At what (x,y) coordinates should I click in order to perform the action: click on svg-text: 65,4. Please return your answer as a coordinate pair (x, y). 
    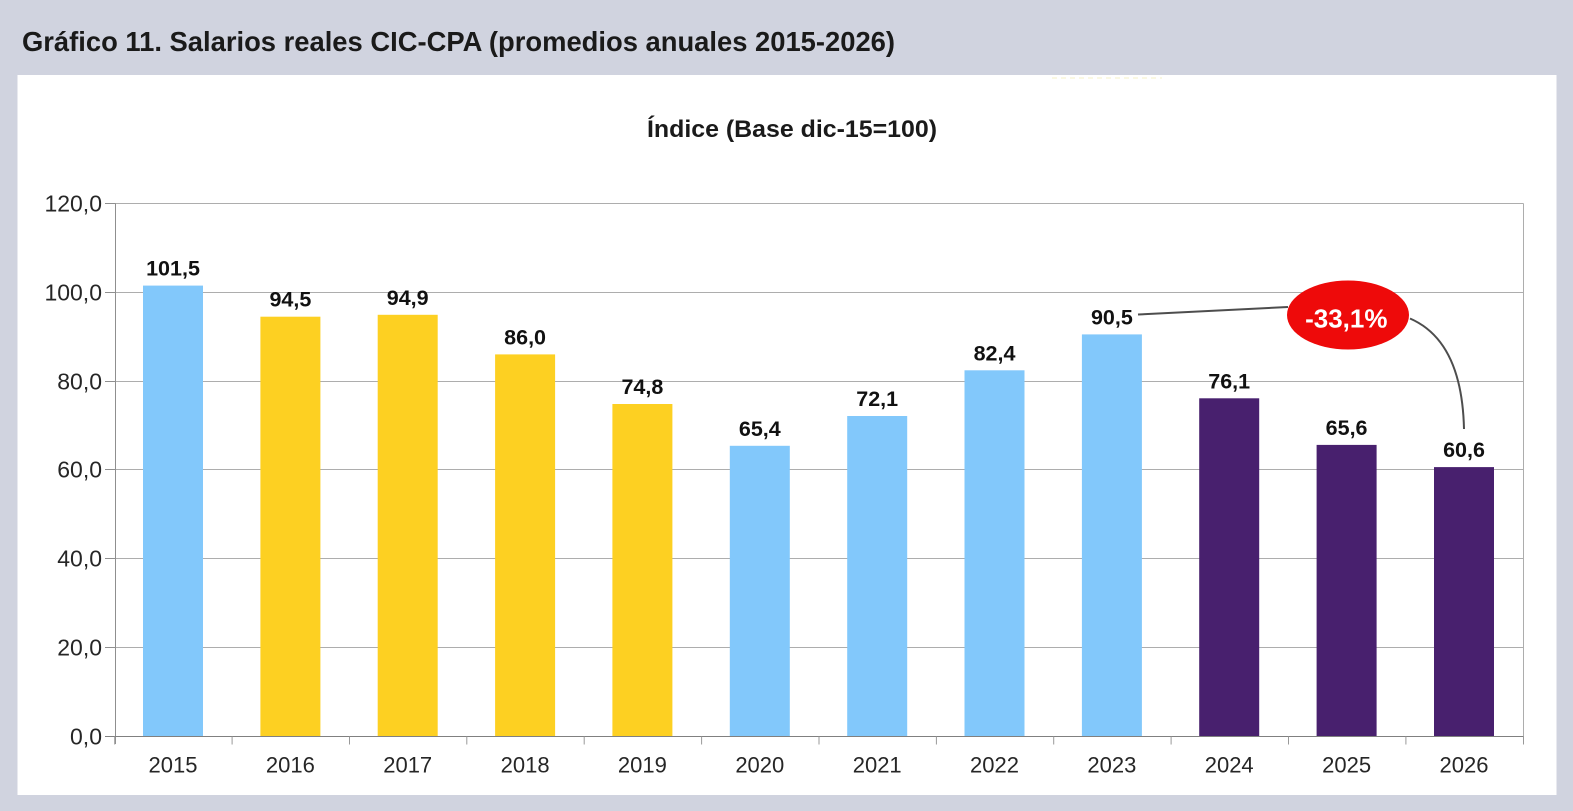
    Looking at the image, I should click on (760, 429).